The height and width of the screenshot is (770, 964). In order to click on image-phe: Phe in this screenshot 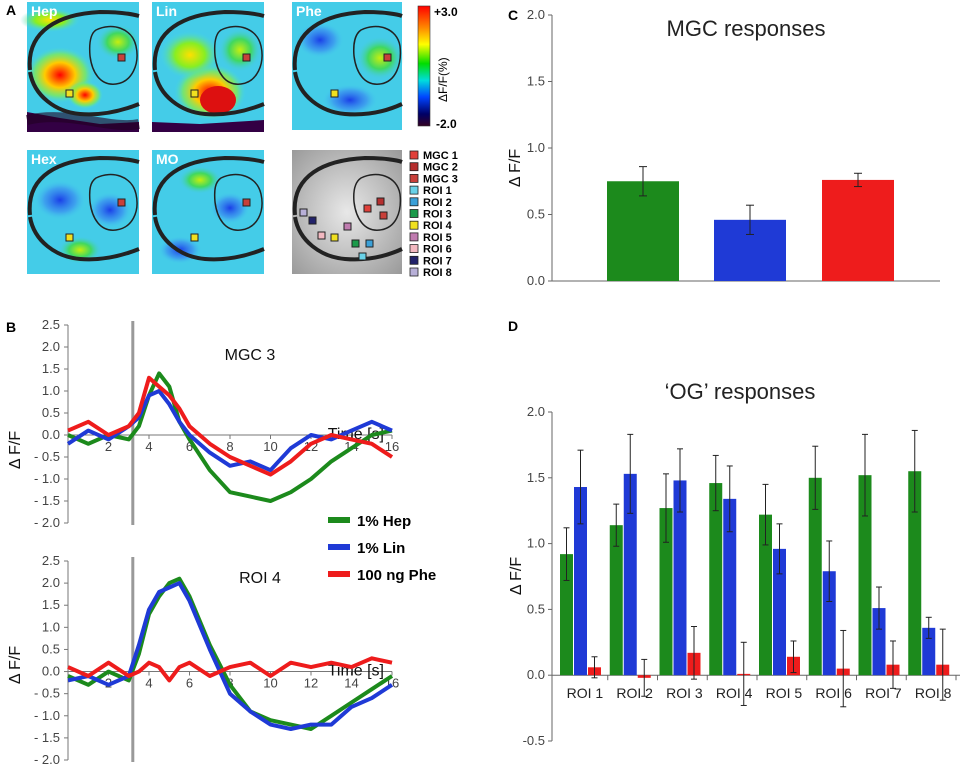, I will do `click(348, 66)`.